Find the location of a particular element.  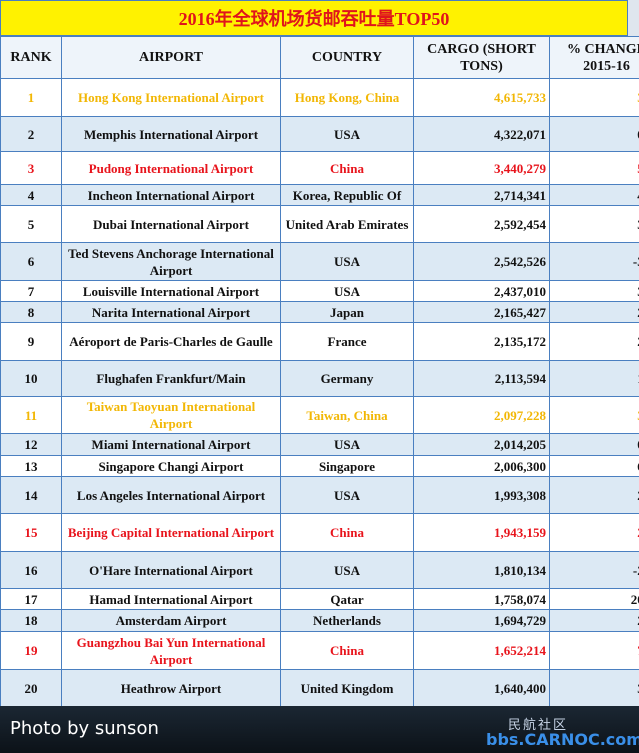

table-cell: 8 is located at coordinates (31, 312).